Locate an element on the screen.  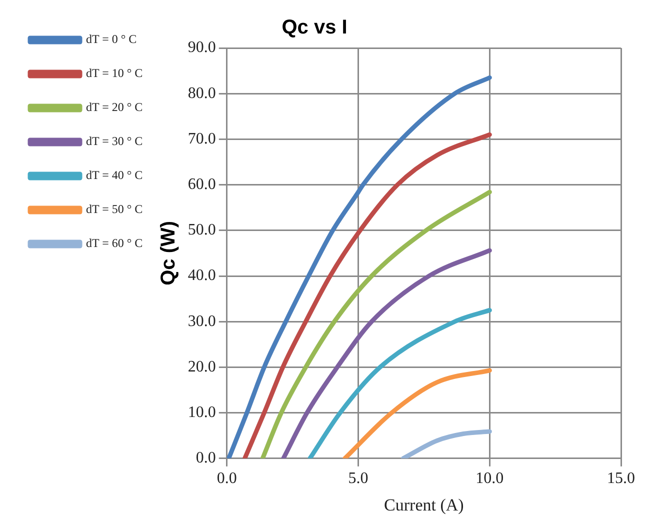
y-tick-label: 70.0 is located at coordinates (202, 139).